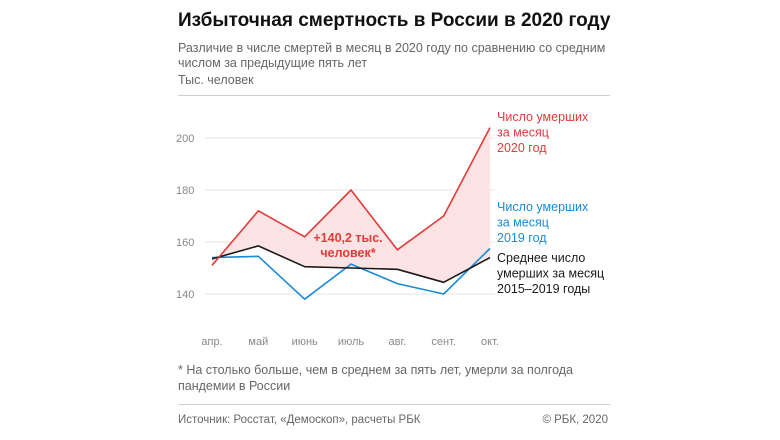 The width and height of the screenshot is (780, 440). I want to click on y-tick-label: 160, so click(185, 243).